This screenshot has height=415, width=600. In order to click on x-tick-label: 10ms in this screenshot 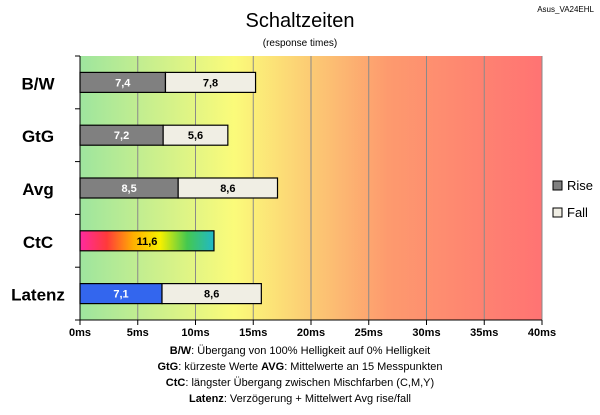, I will do `click(195, 333)`.